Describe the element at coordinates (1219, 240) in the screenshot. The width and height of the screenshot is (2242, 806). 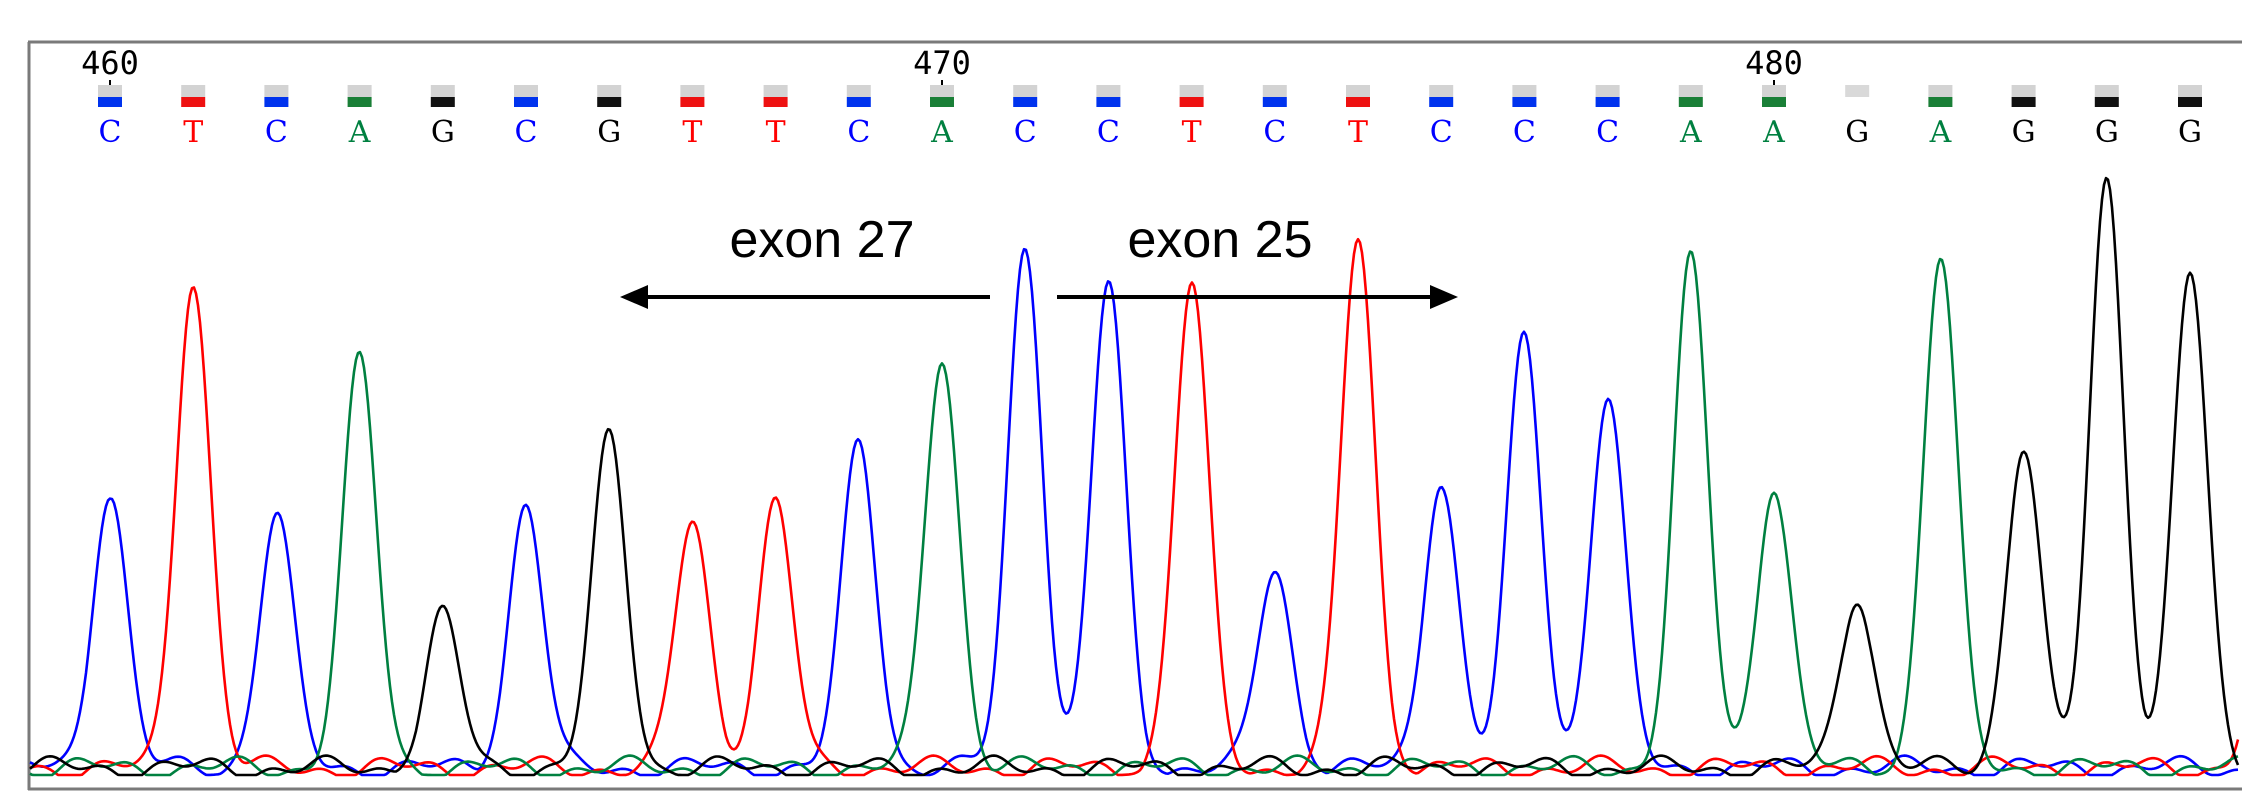
I see `annotation-exon-25: exon 25` at that location.